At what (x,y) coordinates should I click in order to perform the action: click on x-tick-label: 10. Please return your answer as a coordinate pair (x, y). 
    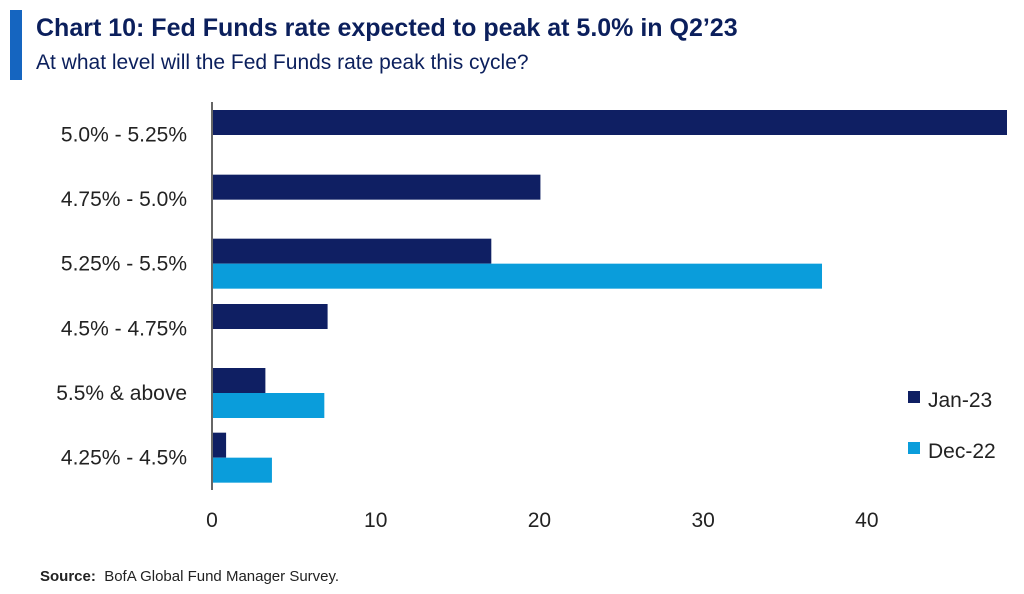
    Looking at the image, I should click on (375, 520).